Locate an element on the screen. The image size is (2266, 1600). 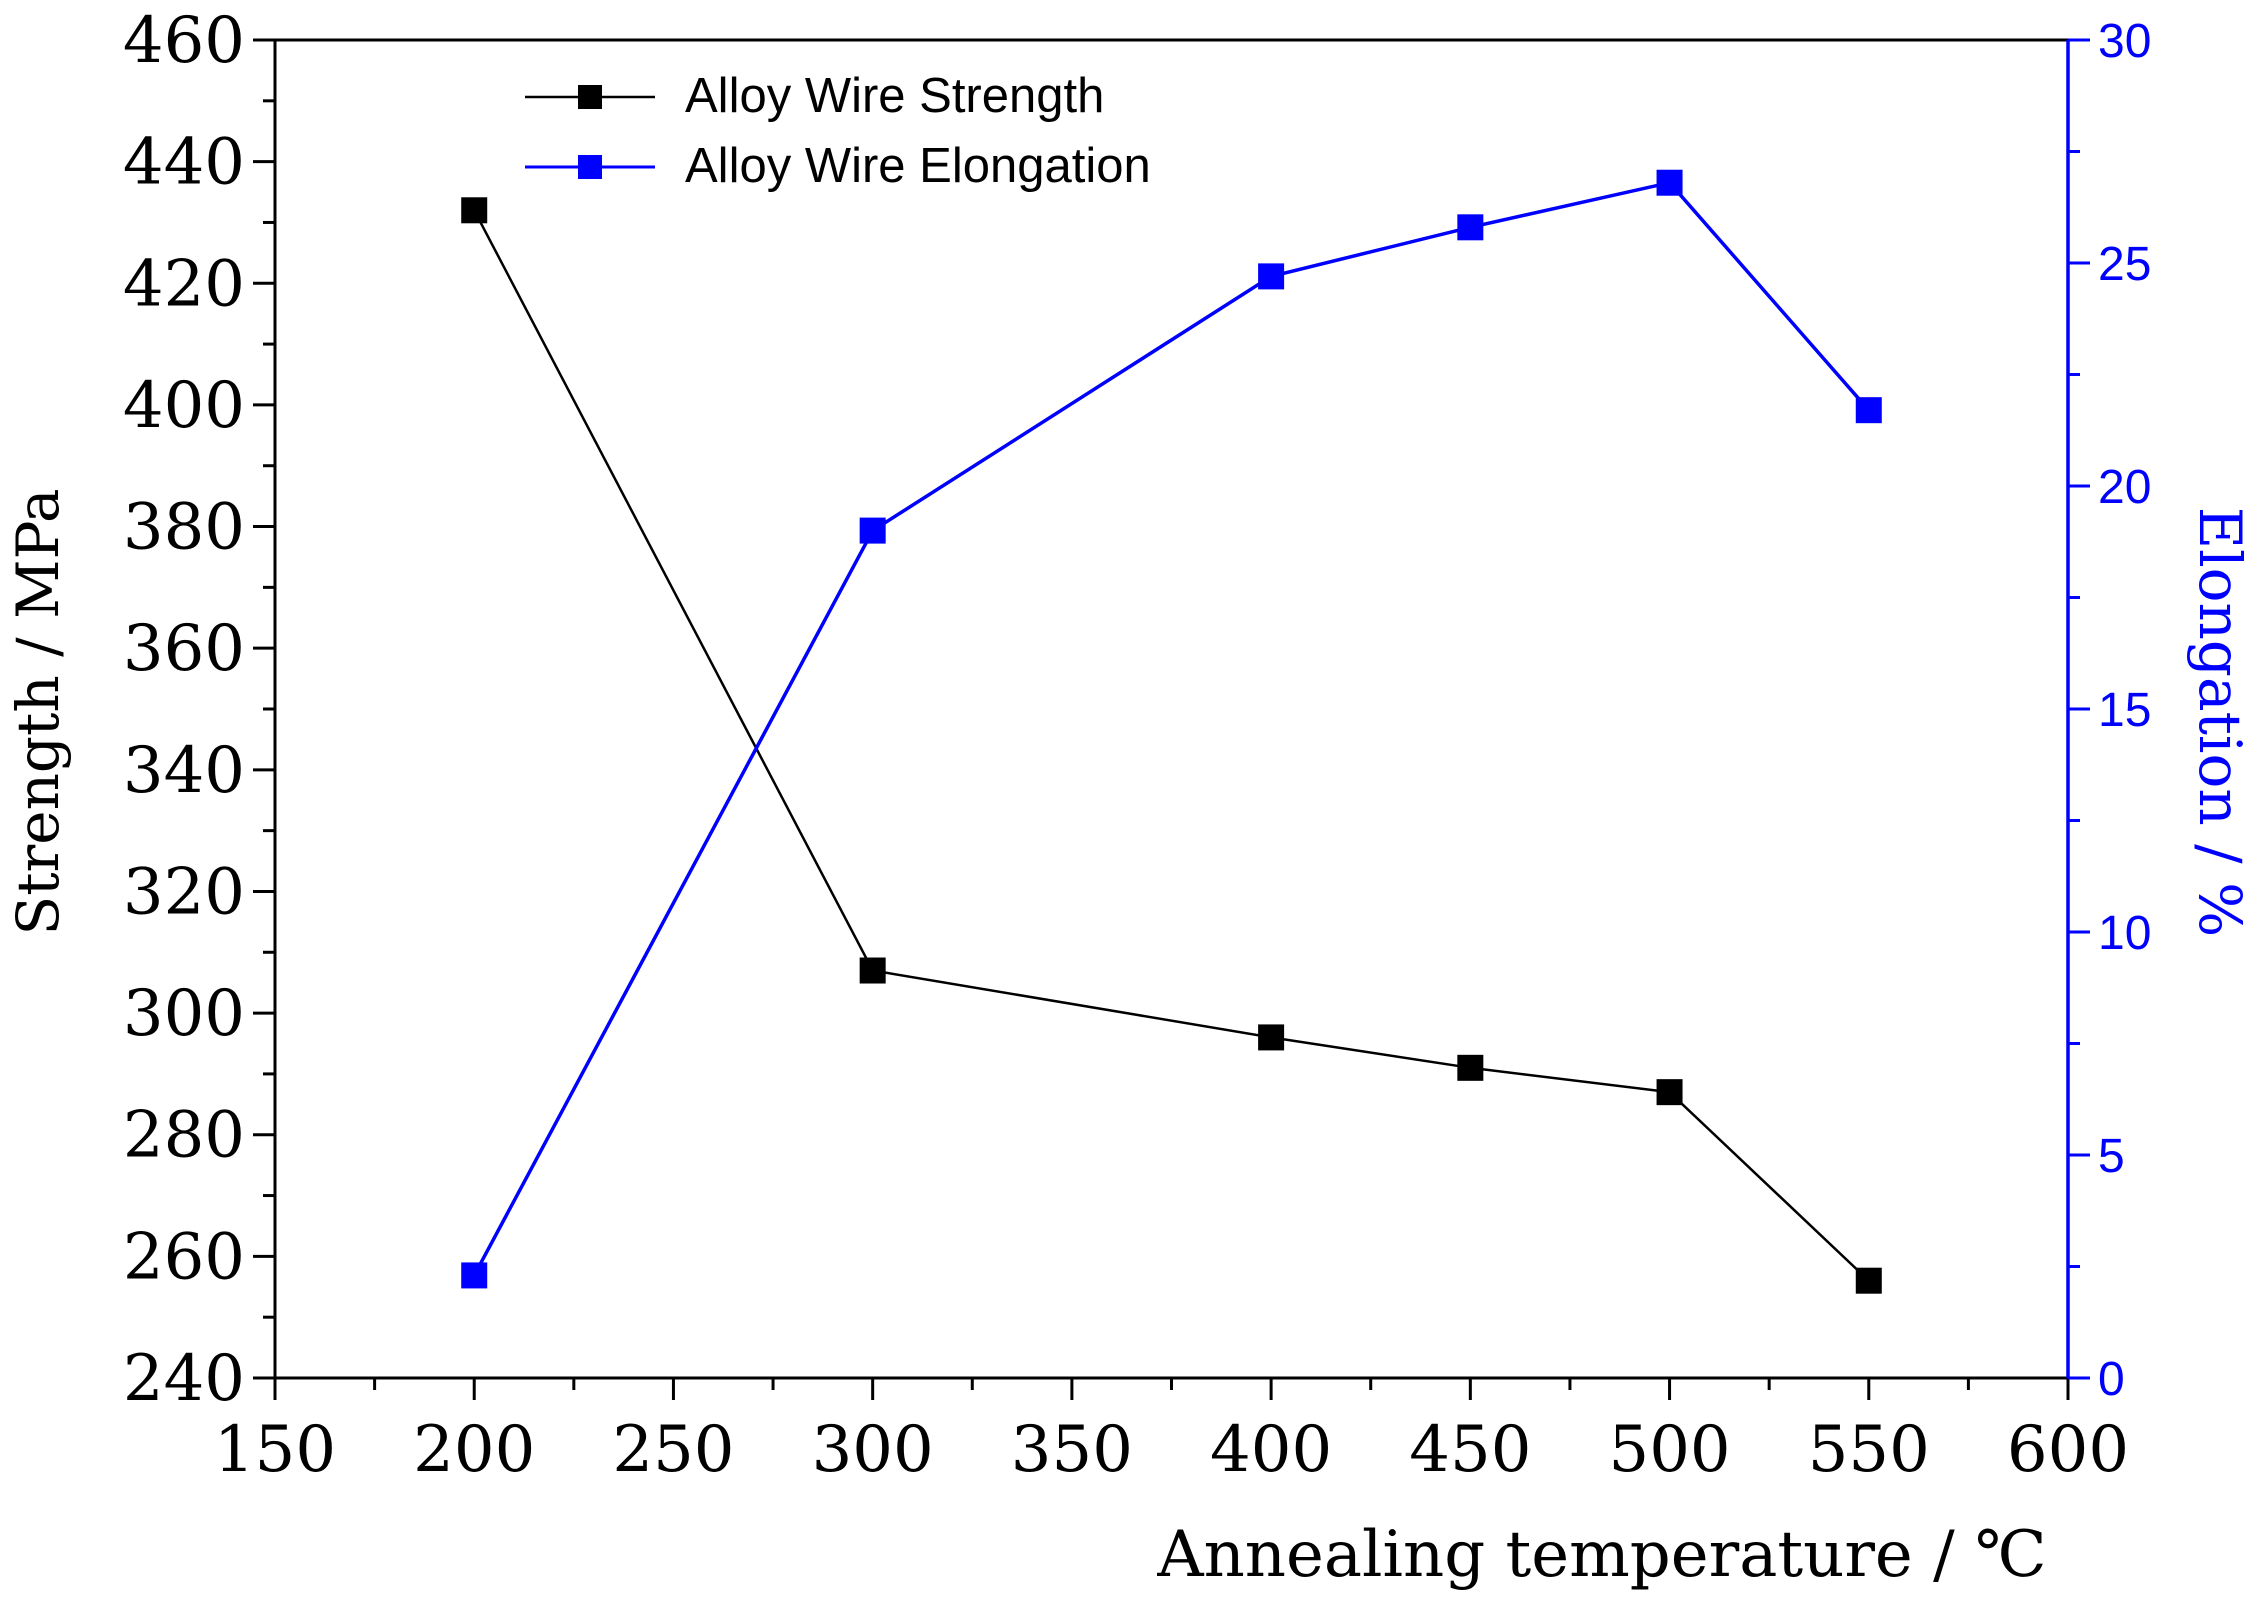
legend-item-elongation: Alloy Wire Elongation is located at coordinates (838, 166).